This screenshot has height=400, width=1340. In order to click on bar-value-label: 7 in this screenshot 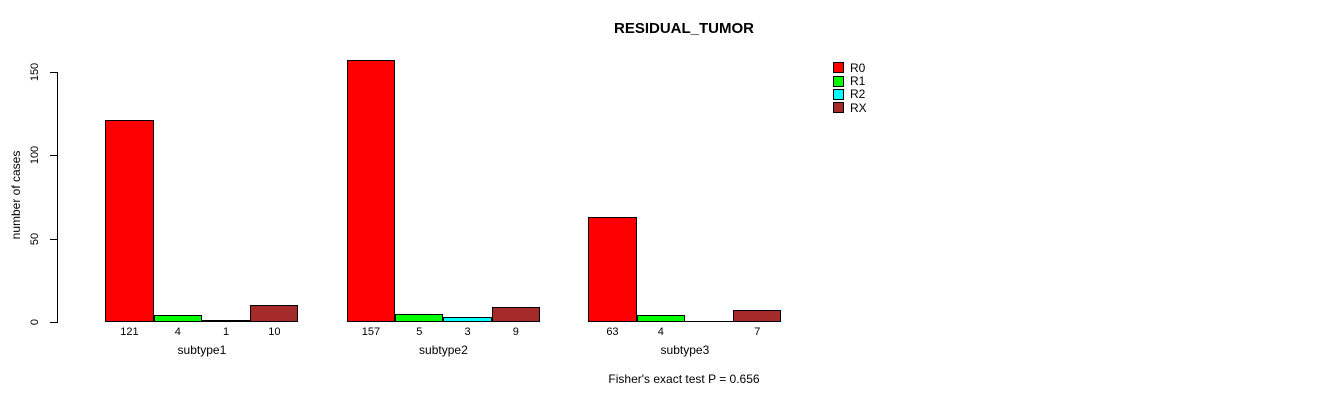, I will do `click(757, 332)`.